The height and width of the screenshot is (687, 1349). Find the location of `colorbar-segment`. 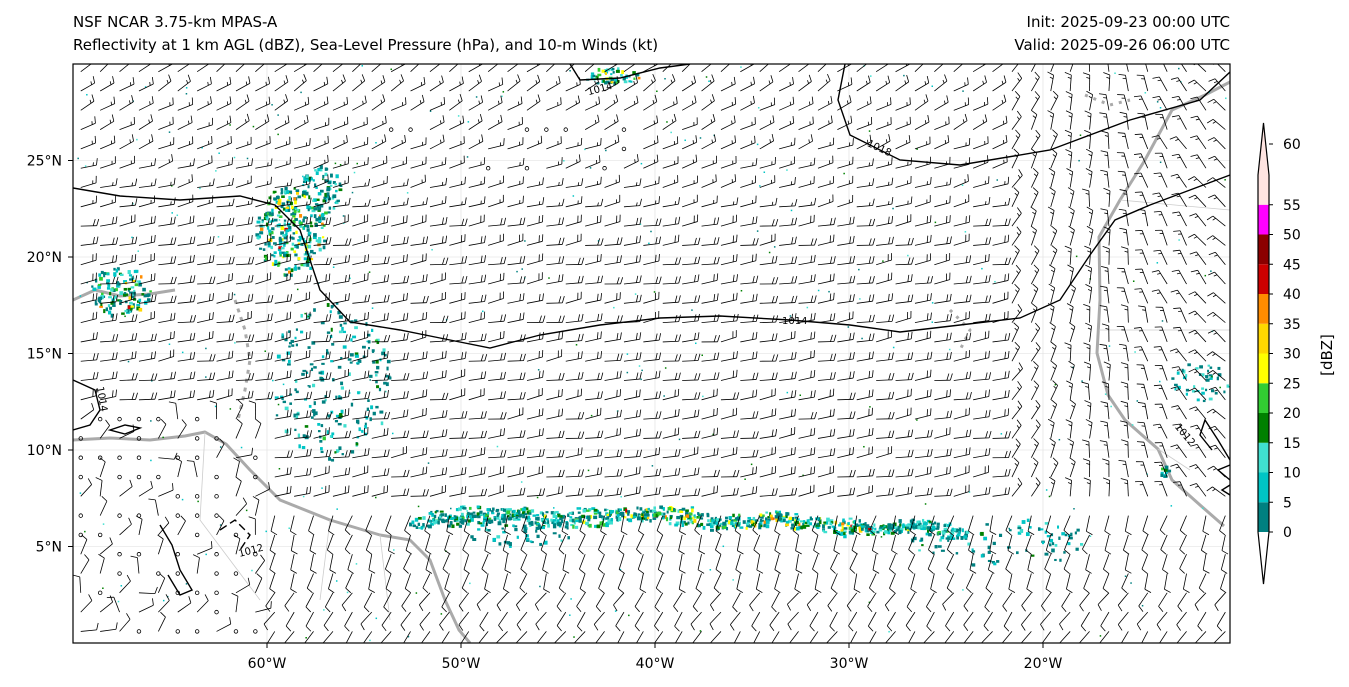

colorbar-segment is located at coordinates (1263, 249).